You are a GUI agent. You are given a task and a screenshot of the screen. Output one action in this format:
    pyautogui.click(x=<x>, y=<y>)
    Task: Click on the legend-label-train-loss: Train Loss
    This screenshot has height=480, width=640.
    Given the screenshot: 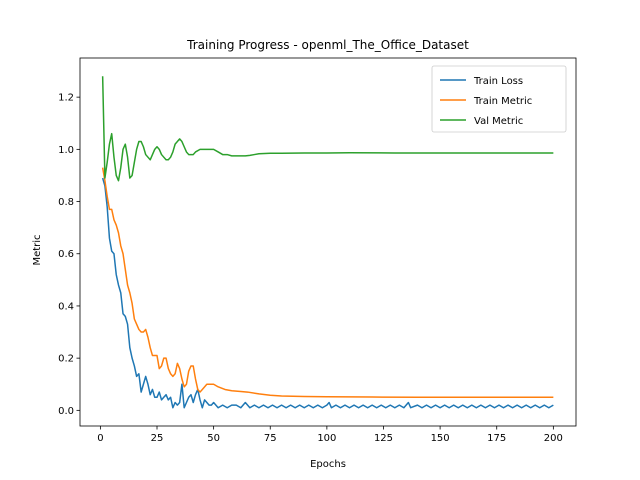 What is the action you would take?
    pyautogui.click(x=498, y=81)
    